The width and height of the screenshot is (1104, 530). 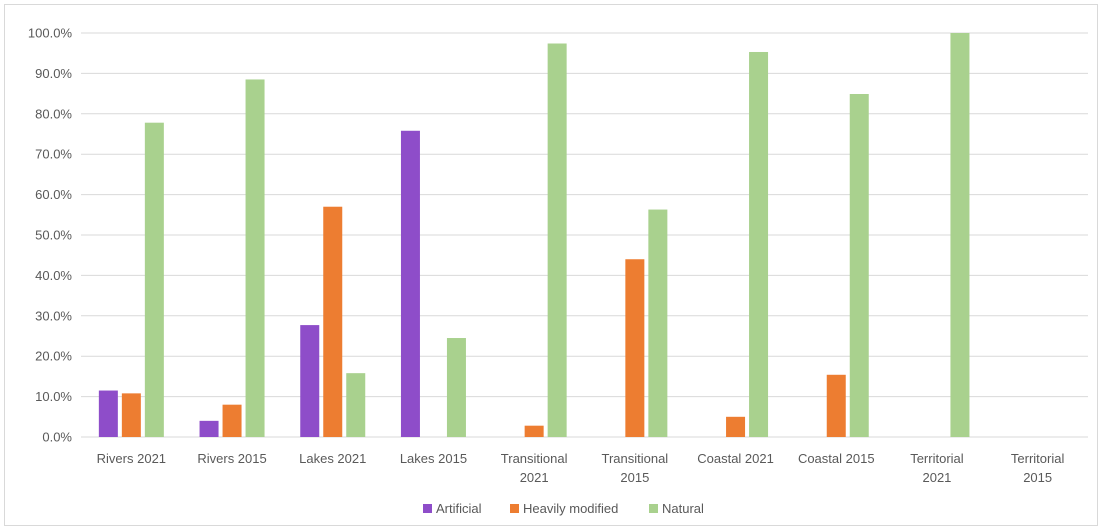 What do you see at coordinates (50, 33) in the screenshot?
I see `y-tick-label: 100.0%` at bounding box center [50, 33].